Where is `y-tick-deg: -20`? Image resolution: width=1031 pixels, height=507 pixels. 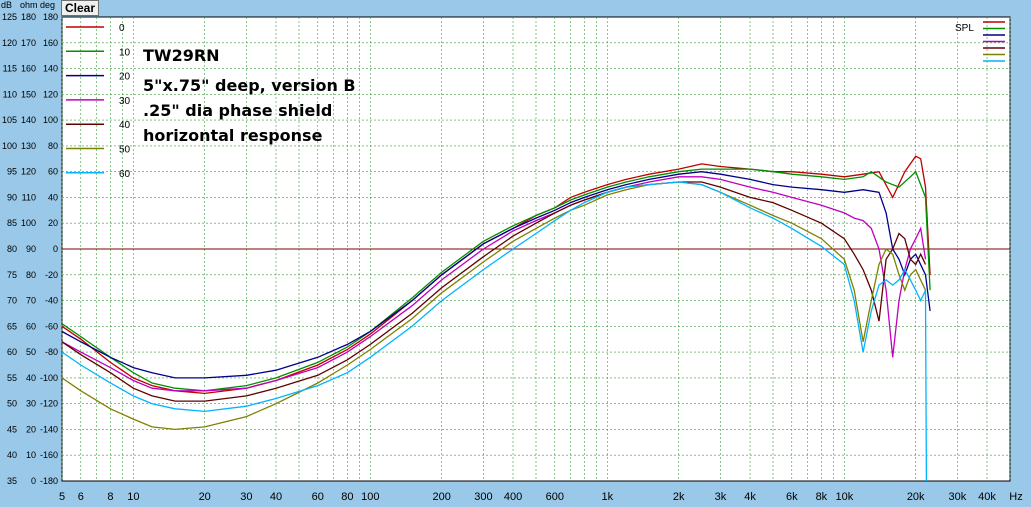
y-tick-deg: -20 is located at coordinates (51, 275).